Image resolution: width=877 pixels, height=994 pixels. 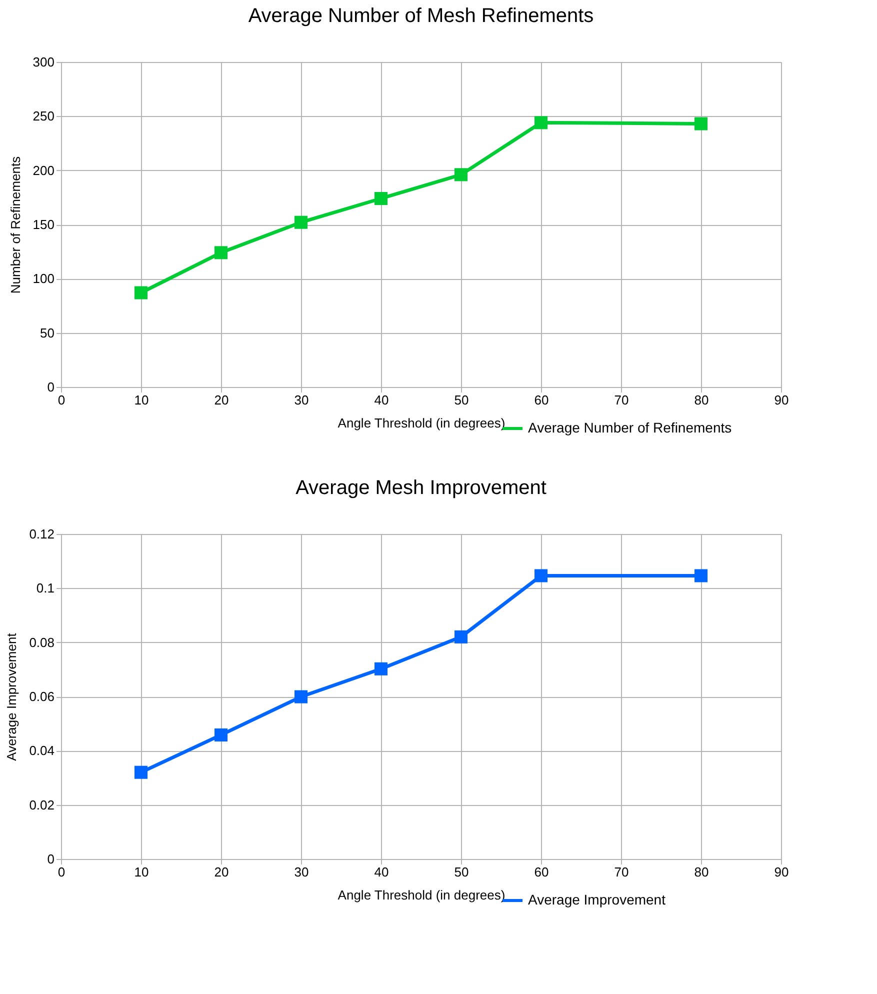 I want to click on y-axis-title: Average Improvement, so click(x=12, y=696).